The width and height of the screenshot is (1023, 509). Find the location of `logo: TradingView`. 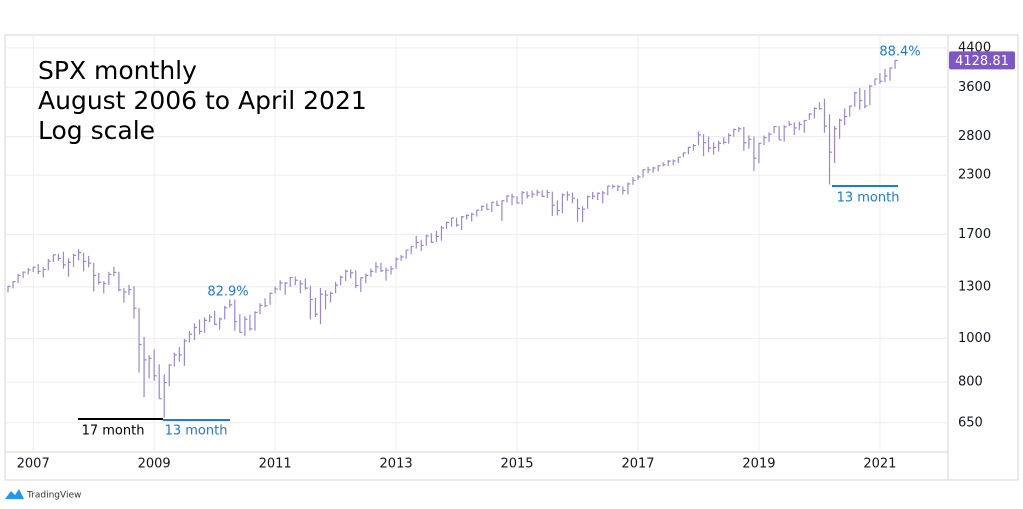

logo: TradingView is located at coordinates (43, 495).